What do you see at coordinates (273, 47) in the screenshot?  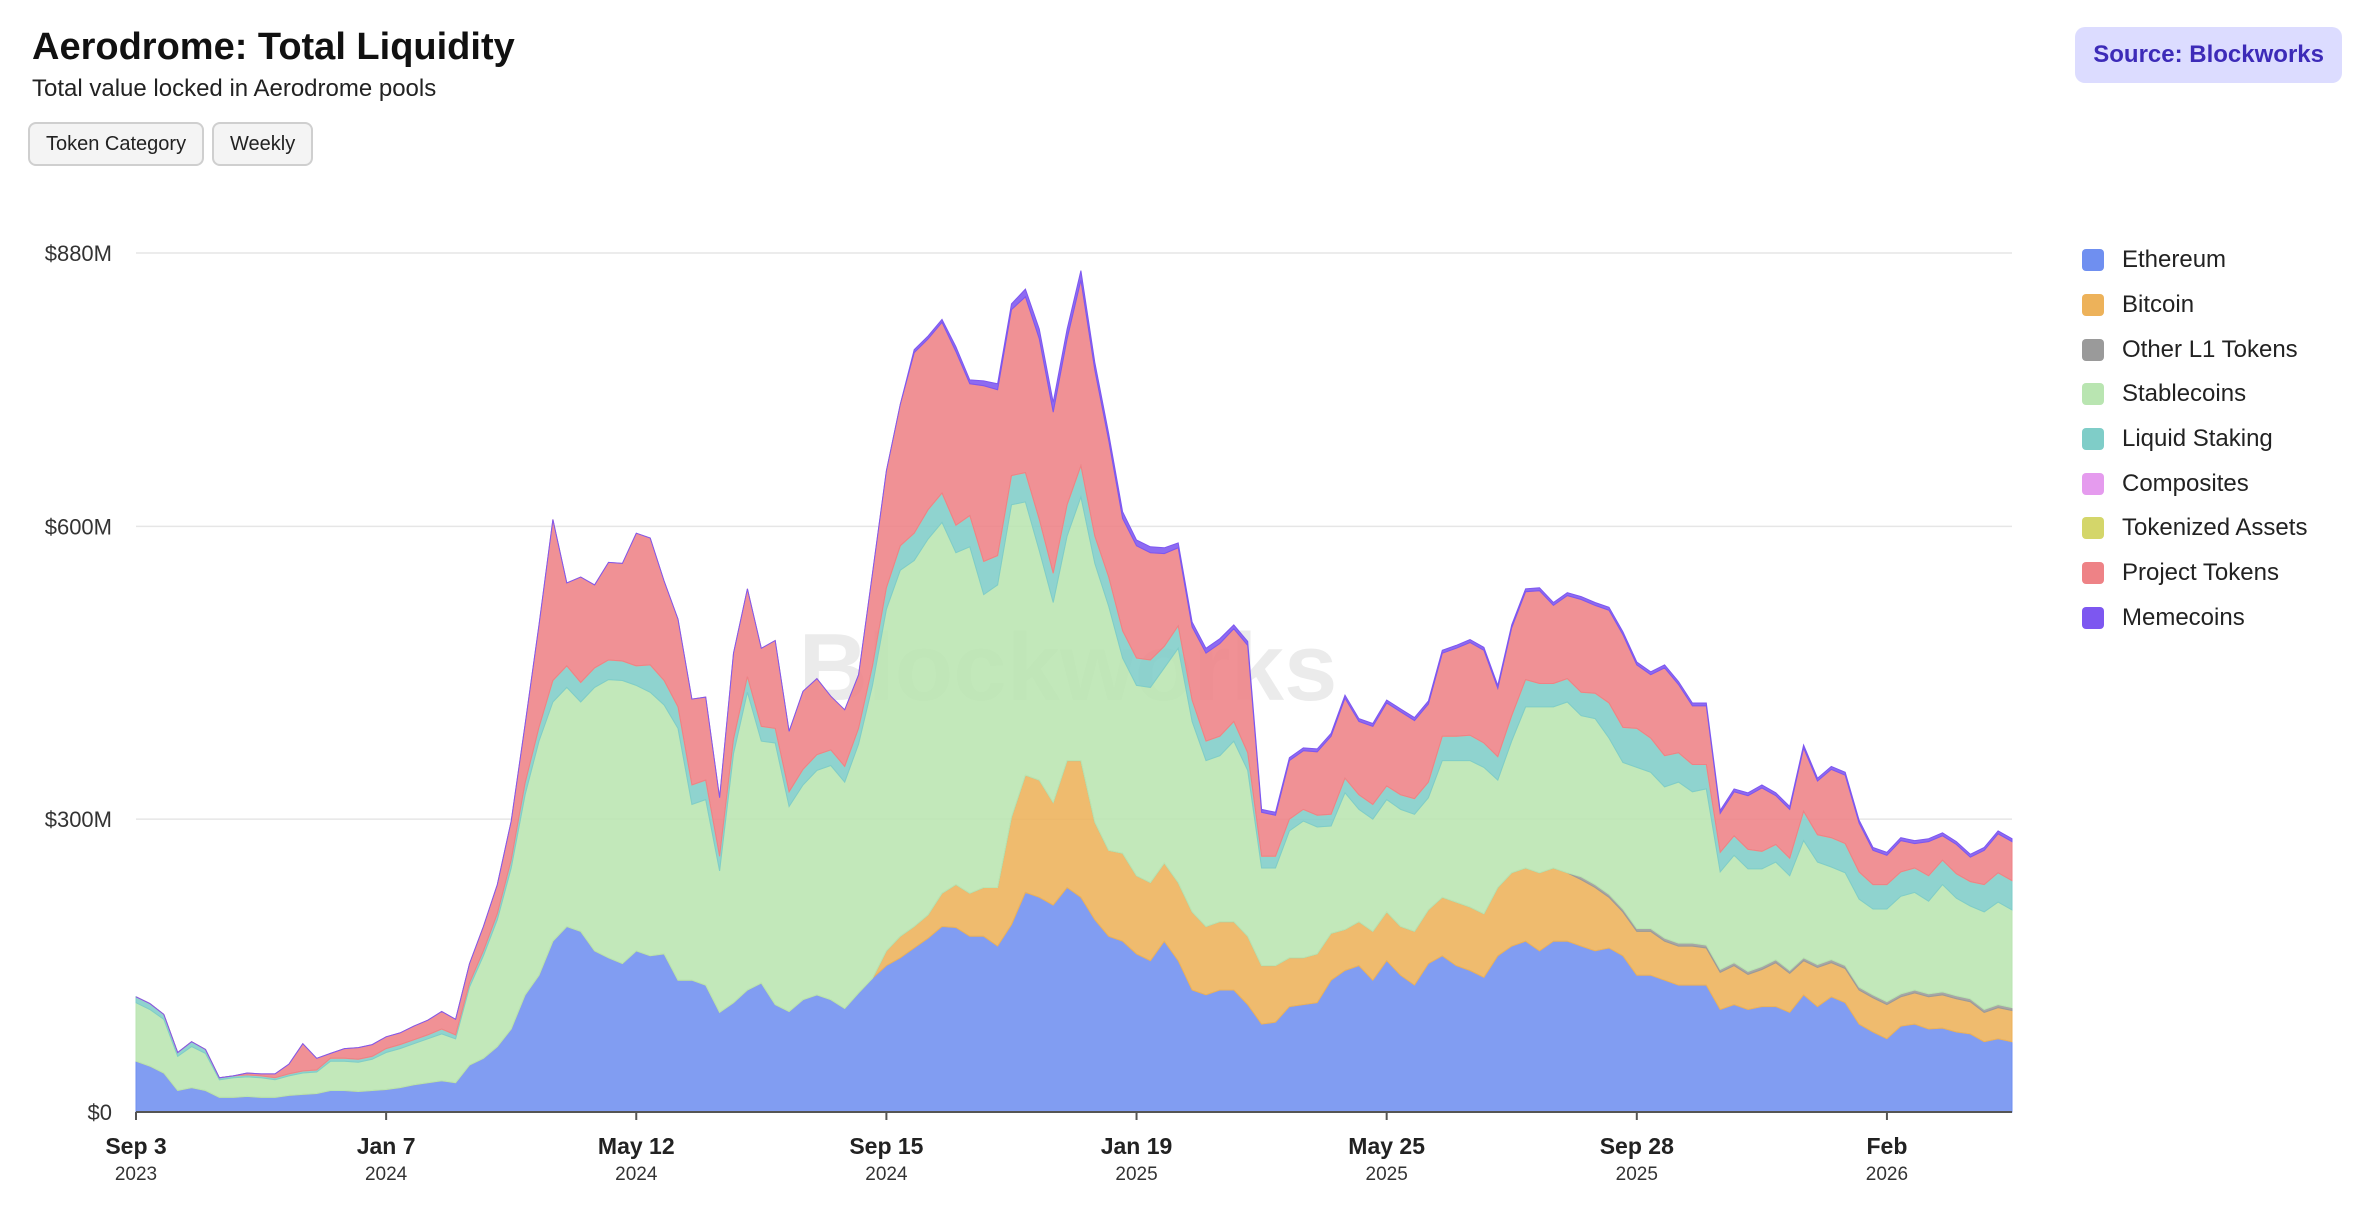 I see `chart-title: Aerodrome: Total Liquidity` at bounding box center [273, 47].